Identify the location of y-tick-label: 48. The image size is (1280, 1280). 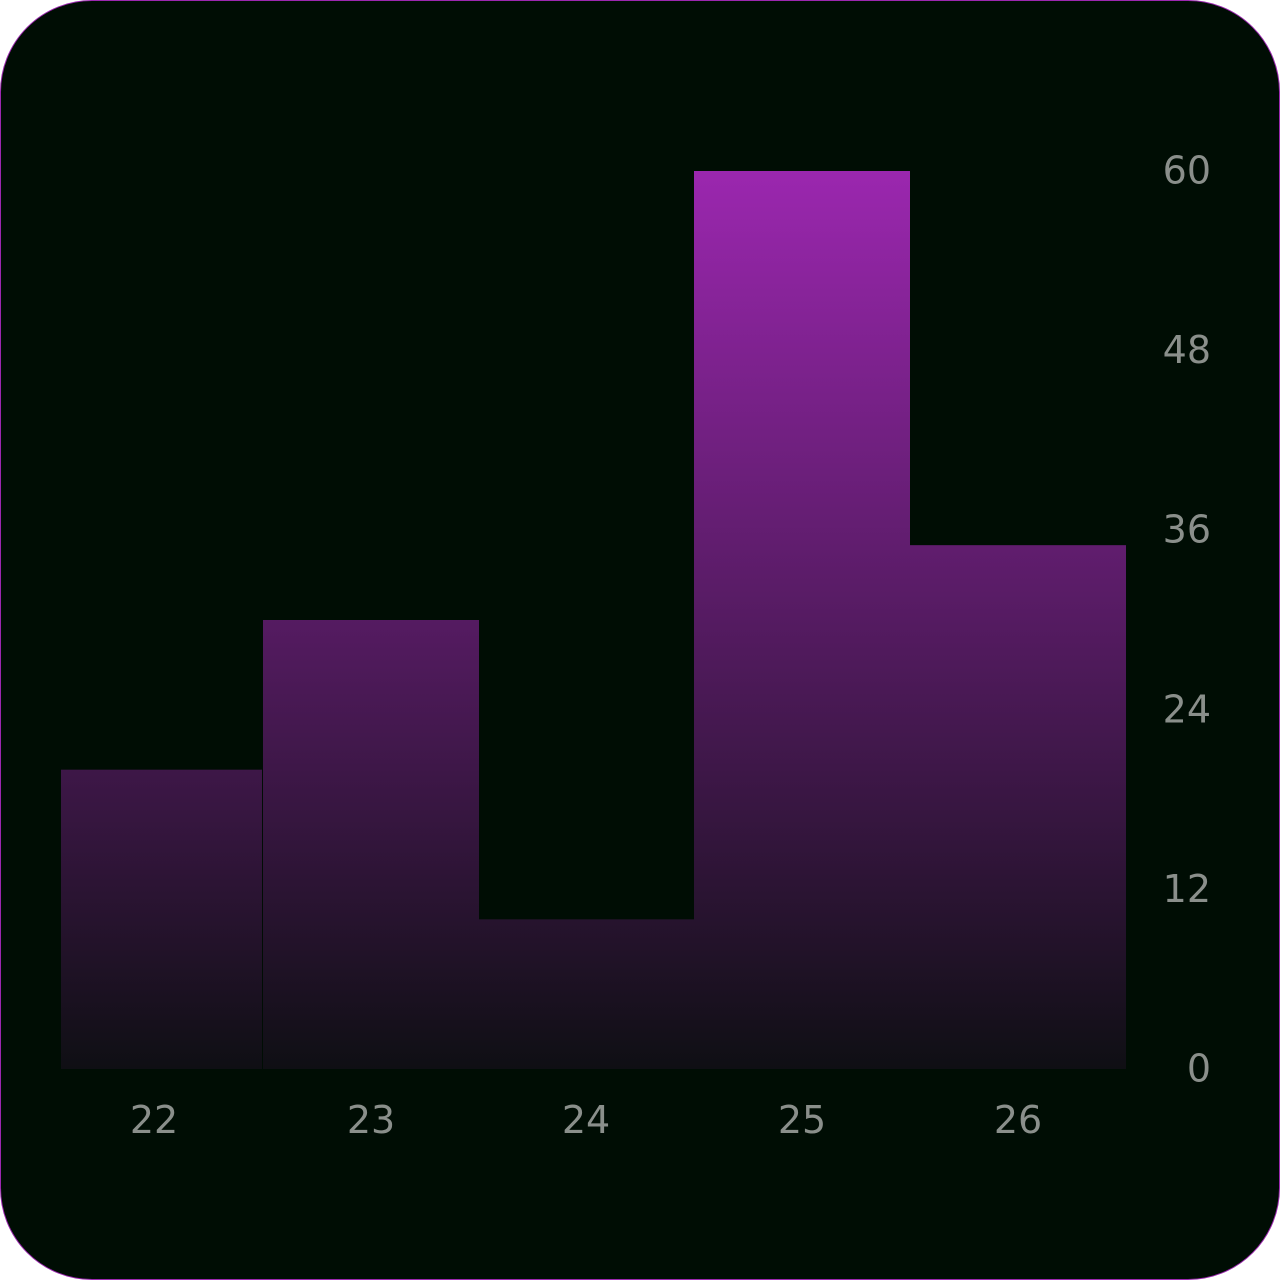
(1187, 350).